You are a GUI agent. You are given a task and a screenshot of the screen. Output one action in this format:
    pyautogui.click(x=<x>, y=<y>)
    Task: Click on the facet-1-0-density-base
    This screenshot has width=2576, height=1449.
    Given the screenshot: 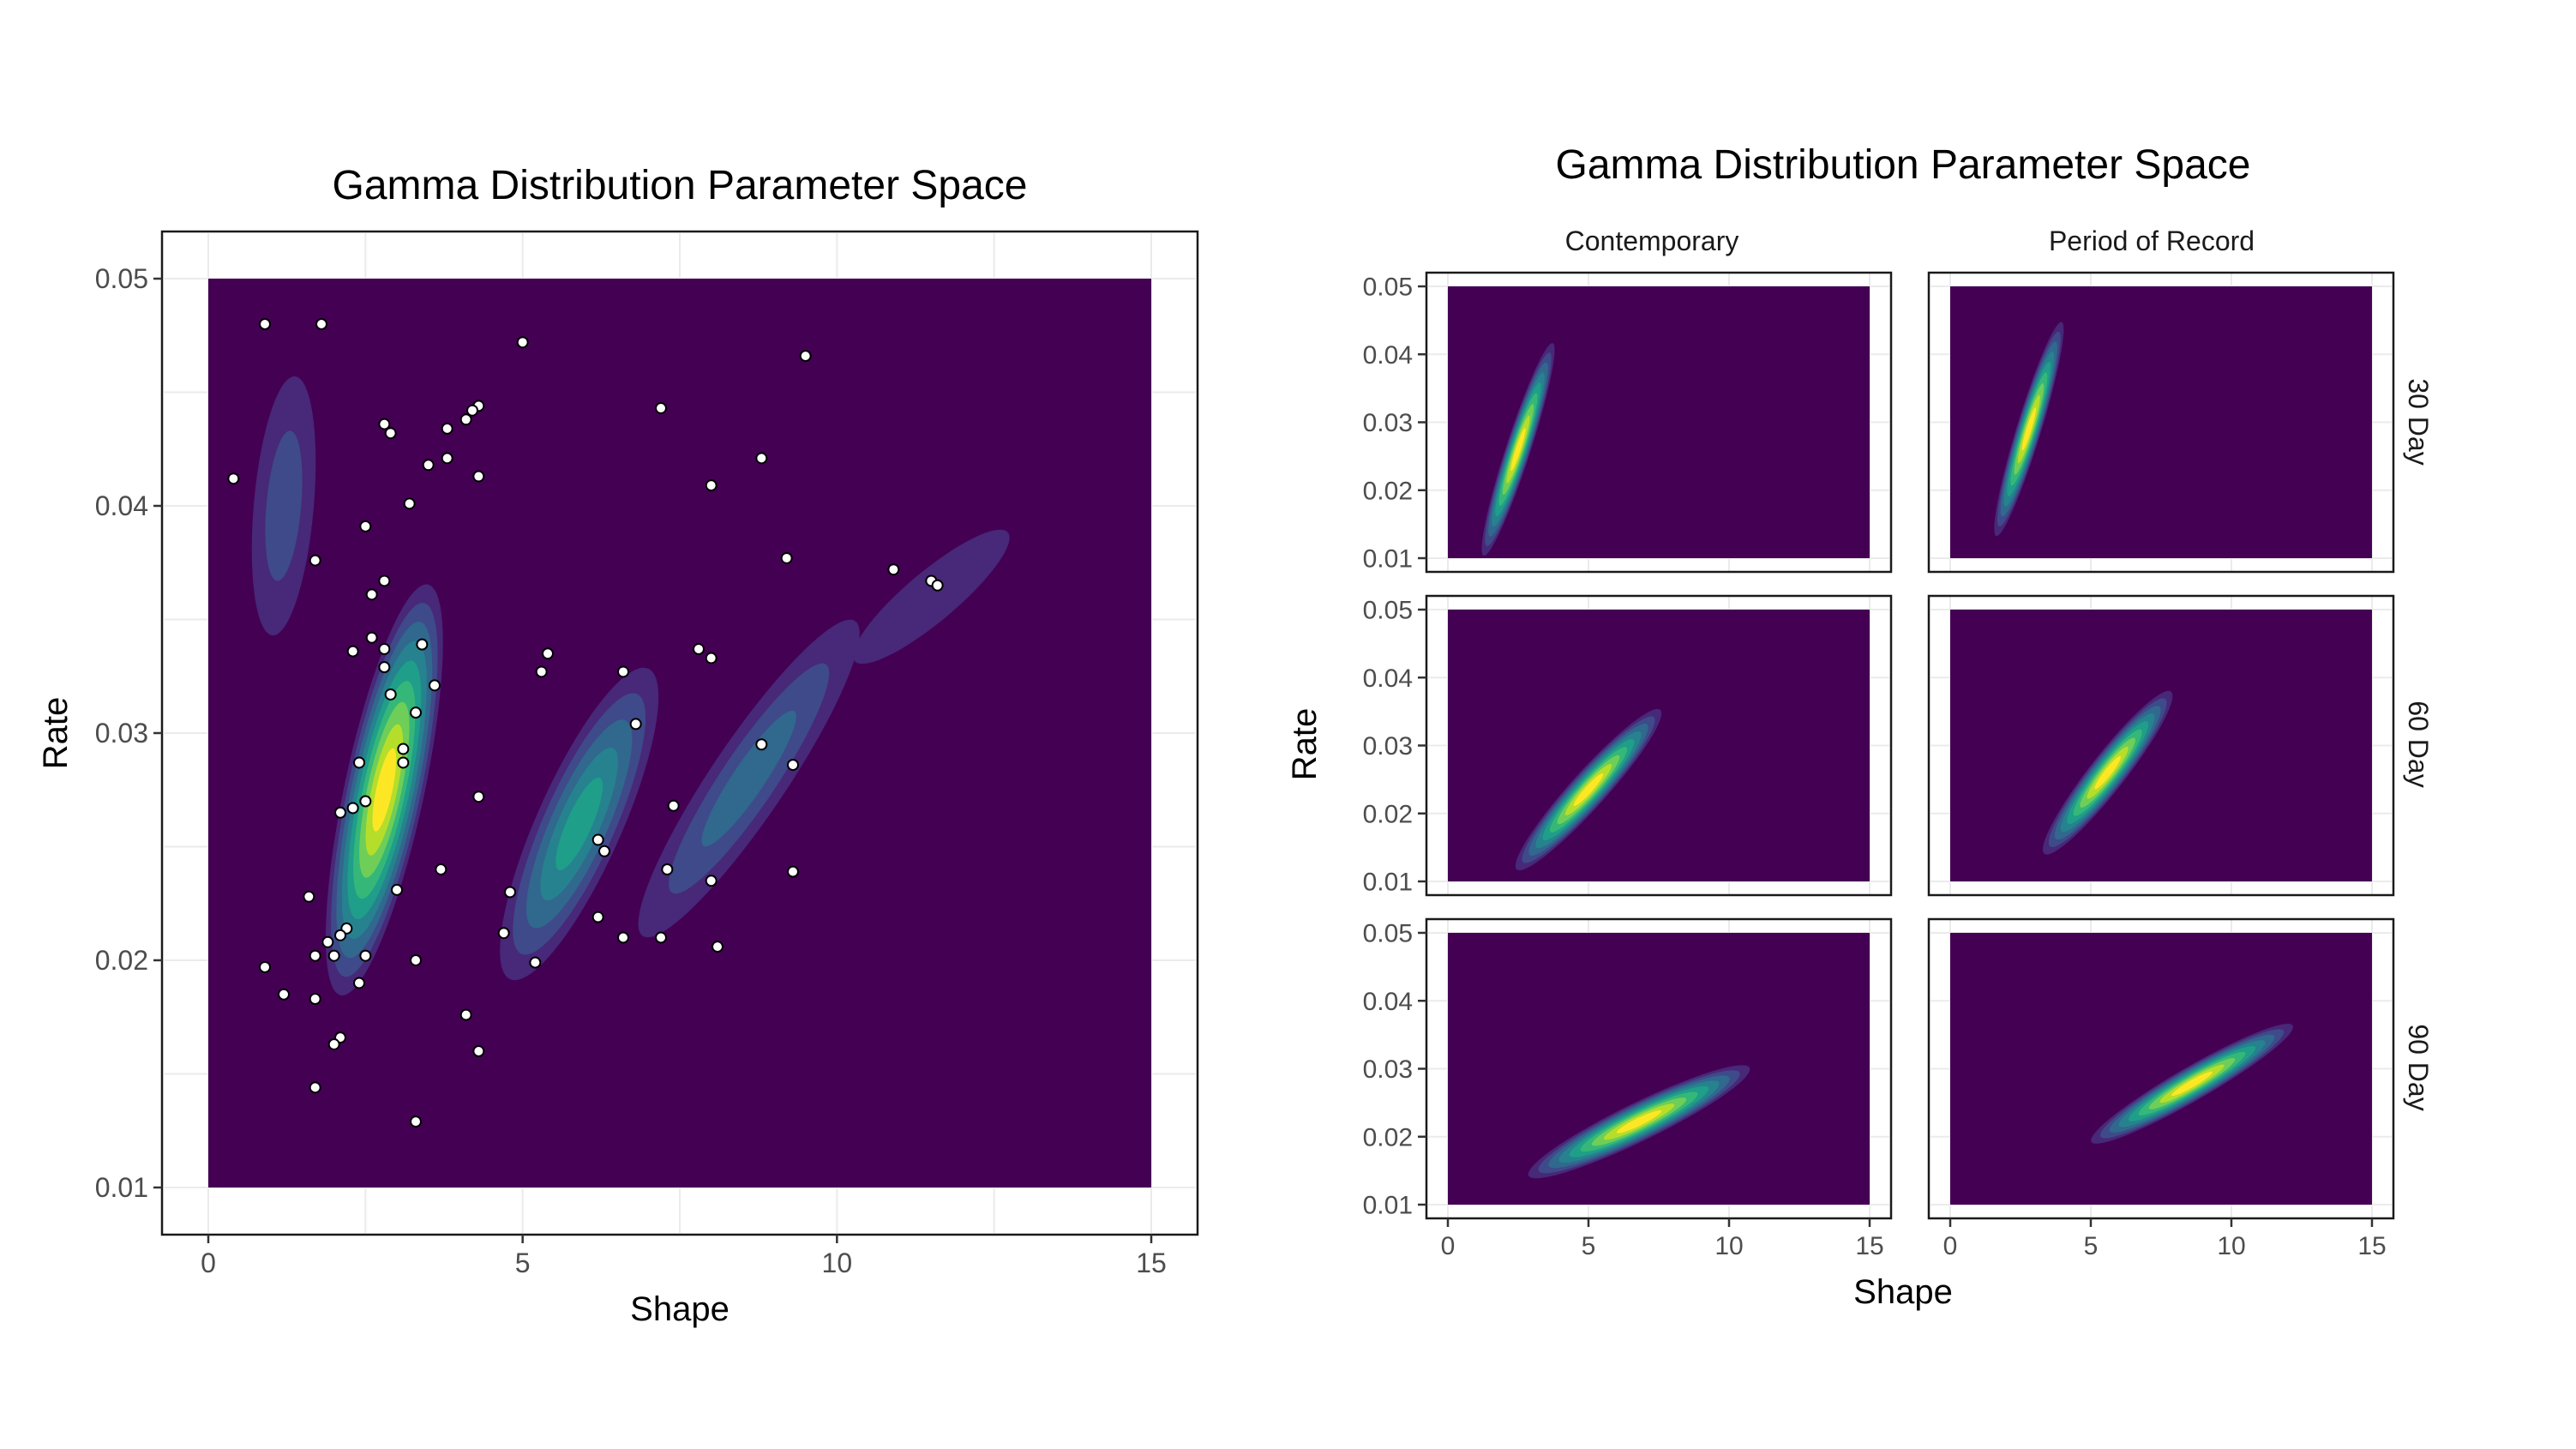 What is the action you would take?
    pyautogui.click(x=1659, y=745)
    